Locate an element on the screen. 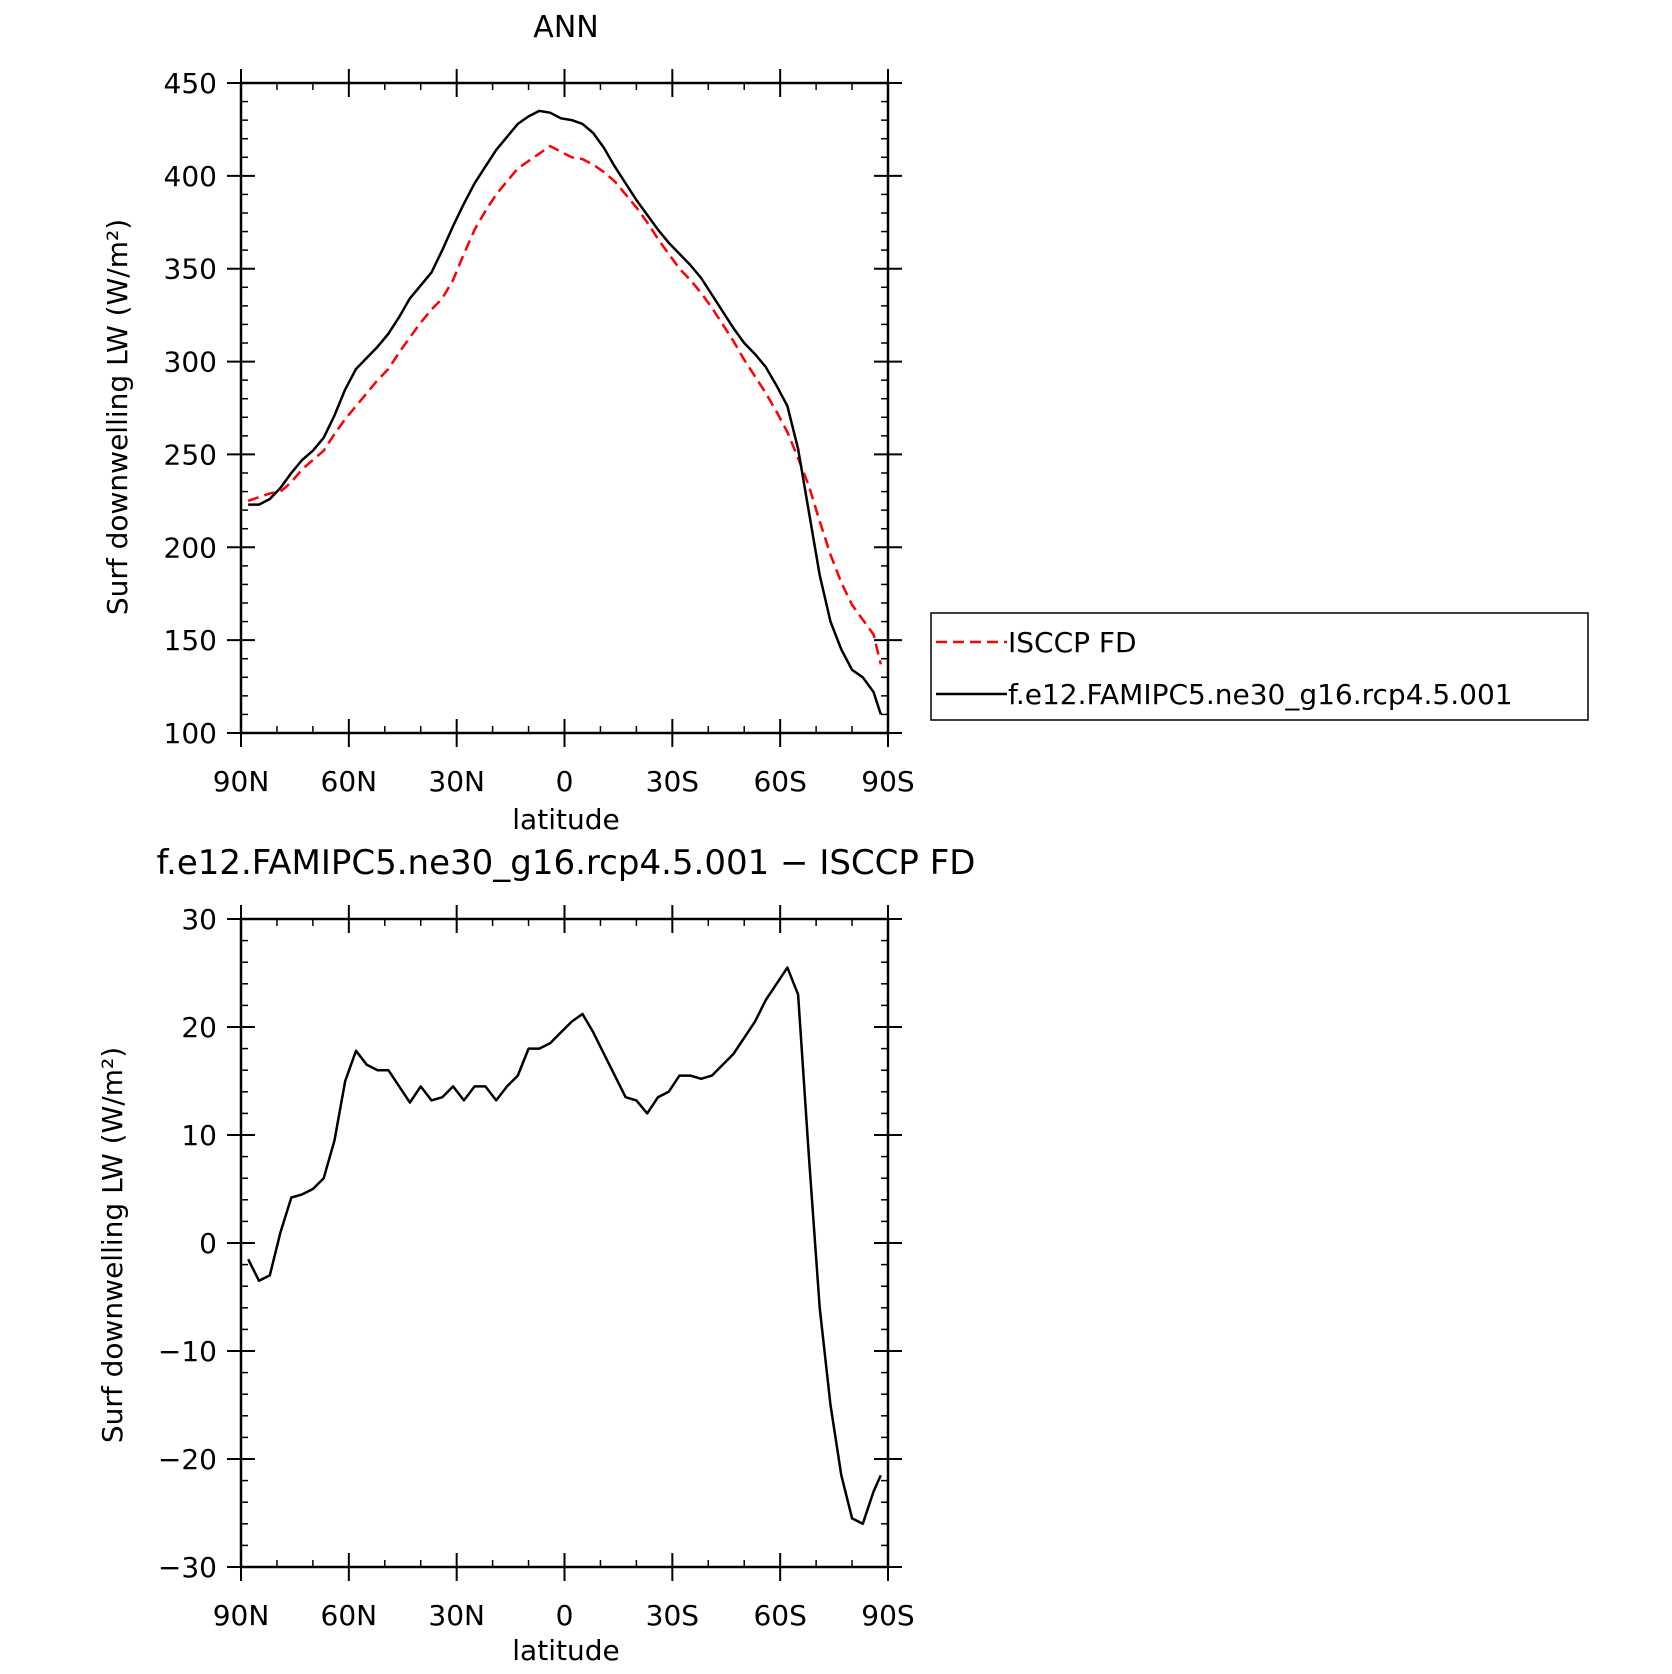 This screenshot has height=1674, width=1672. y-tick-label: 300 is located at coordinates (190, 362).